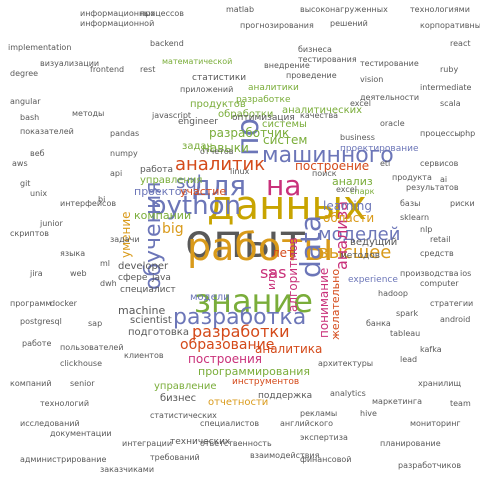 Image resolution: width=480 pixels, height=480 pixels. I want to click on word-reklamy: рекламы, so click(319, 413).